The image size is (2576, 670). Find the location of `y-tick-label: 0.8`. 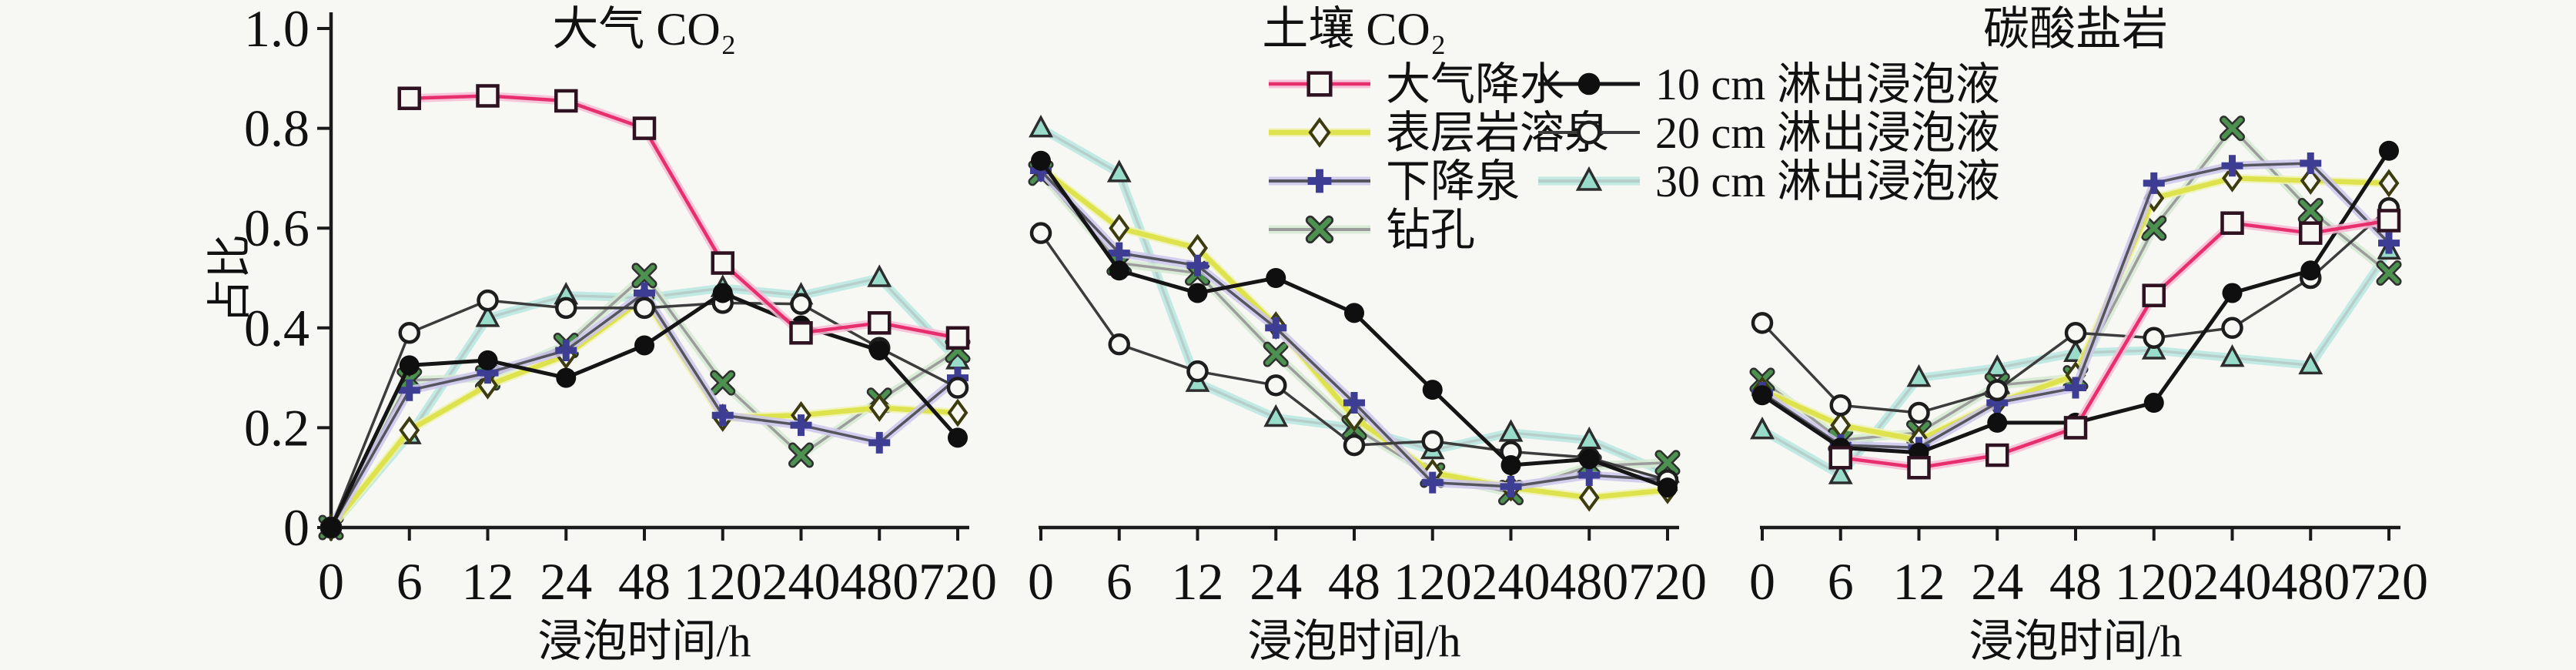

y-tick-label: 0.8 is located at coordinates (277, 128).